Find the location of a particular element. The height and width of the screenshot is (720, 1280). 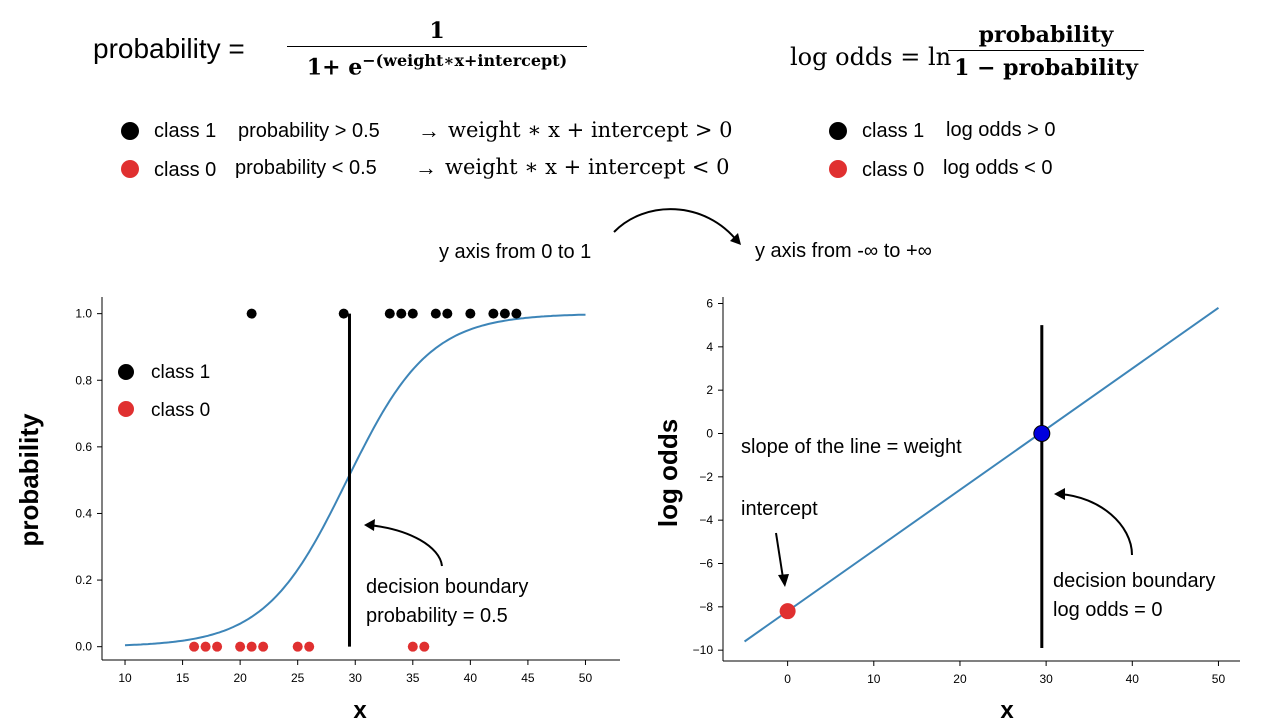

denominator-exponent: −(weight∗x+intercept) is located at coordinates (465, 60).